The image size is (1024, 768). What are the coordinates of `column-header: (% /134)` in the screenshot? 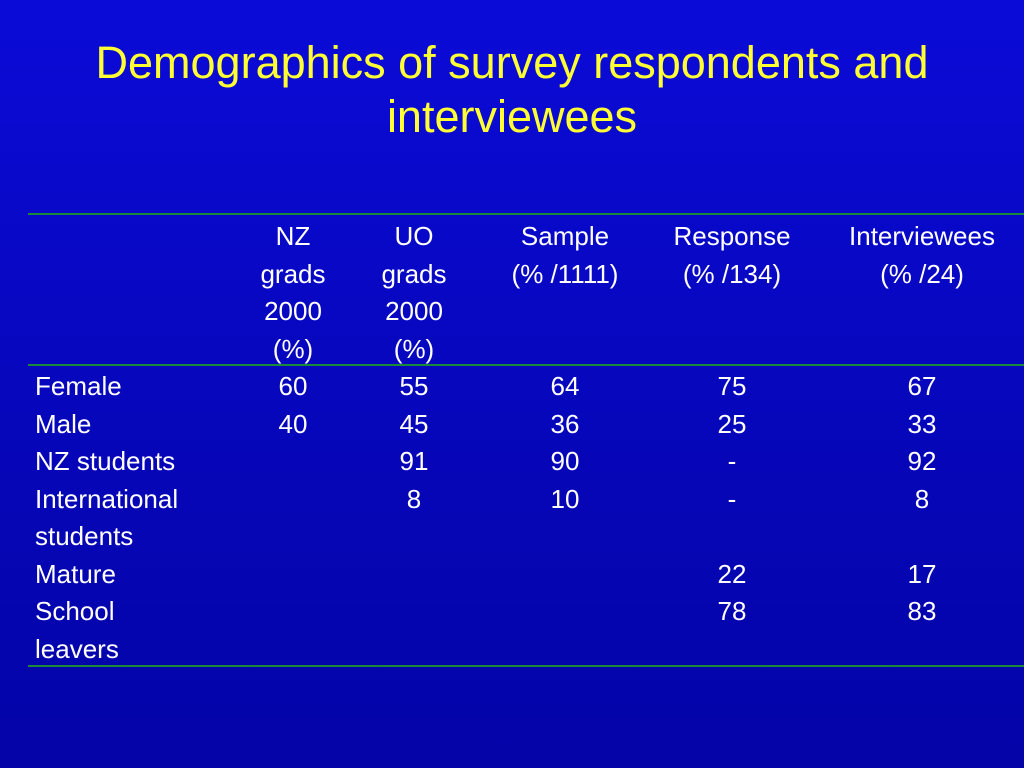 It's located at (732, 273).